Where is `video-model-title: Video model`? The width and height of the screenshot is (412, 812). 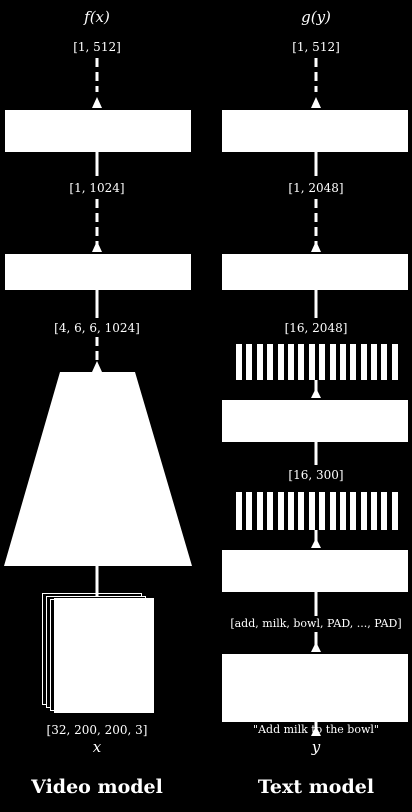
video-model-title: Video model is located at coordinates (97, 787).